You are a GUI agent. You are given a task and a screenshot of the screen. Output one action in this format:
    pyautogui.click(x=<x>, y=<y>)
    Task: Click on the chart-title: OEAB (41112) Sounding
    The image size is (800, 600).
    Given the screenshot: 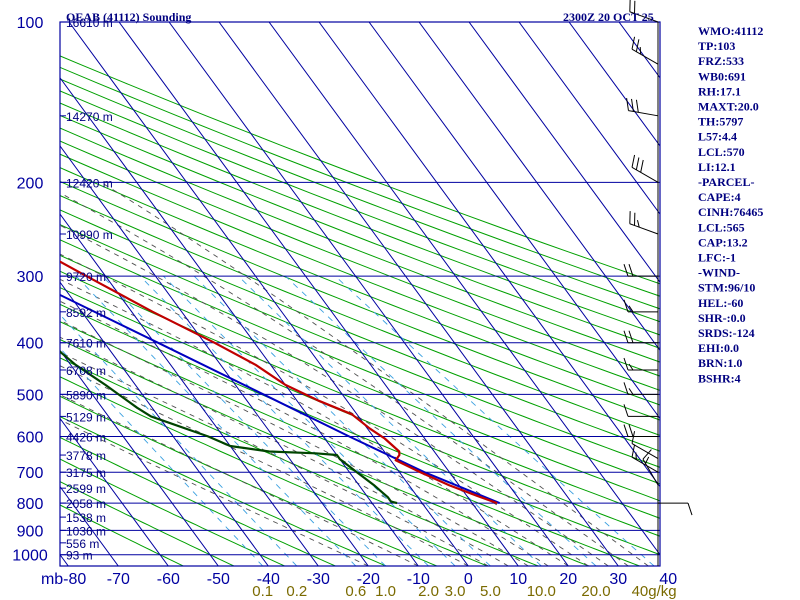 What is the action you would take?
    pyautogui.click(x=128, y=17)
    